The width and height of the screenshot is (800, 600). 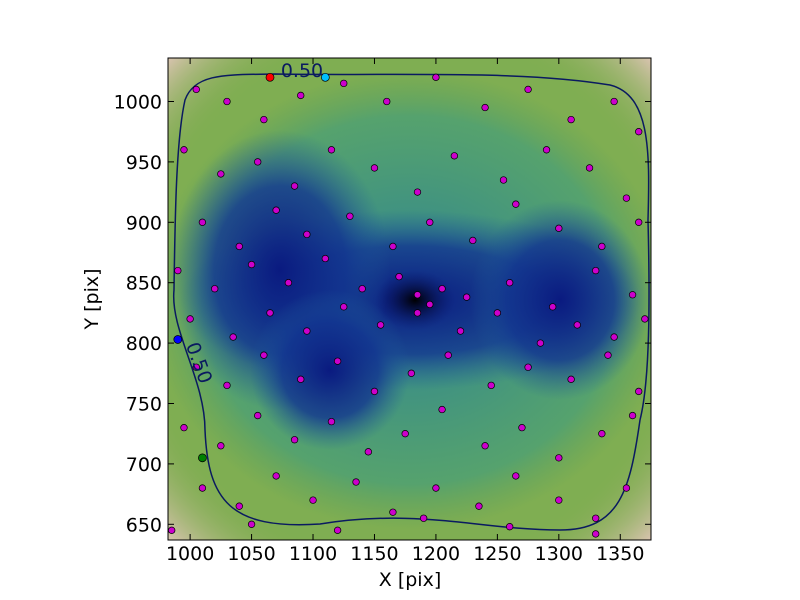 What do you see at coordinates (144, 344) in the screenshot?
I see `y-tick-label: 800` at bounding box center [144, 344].